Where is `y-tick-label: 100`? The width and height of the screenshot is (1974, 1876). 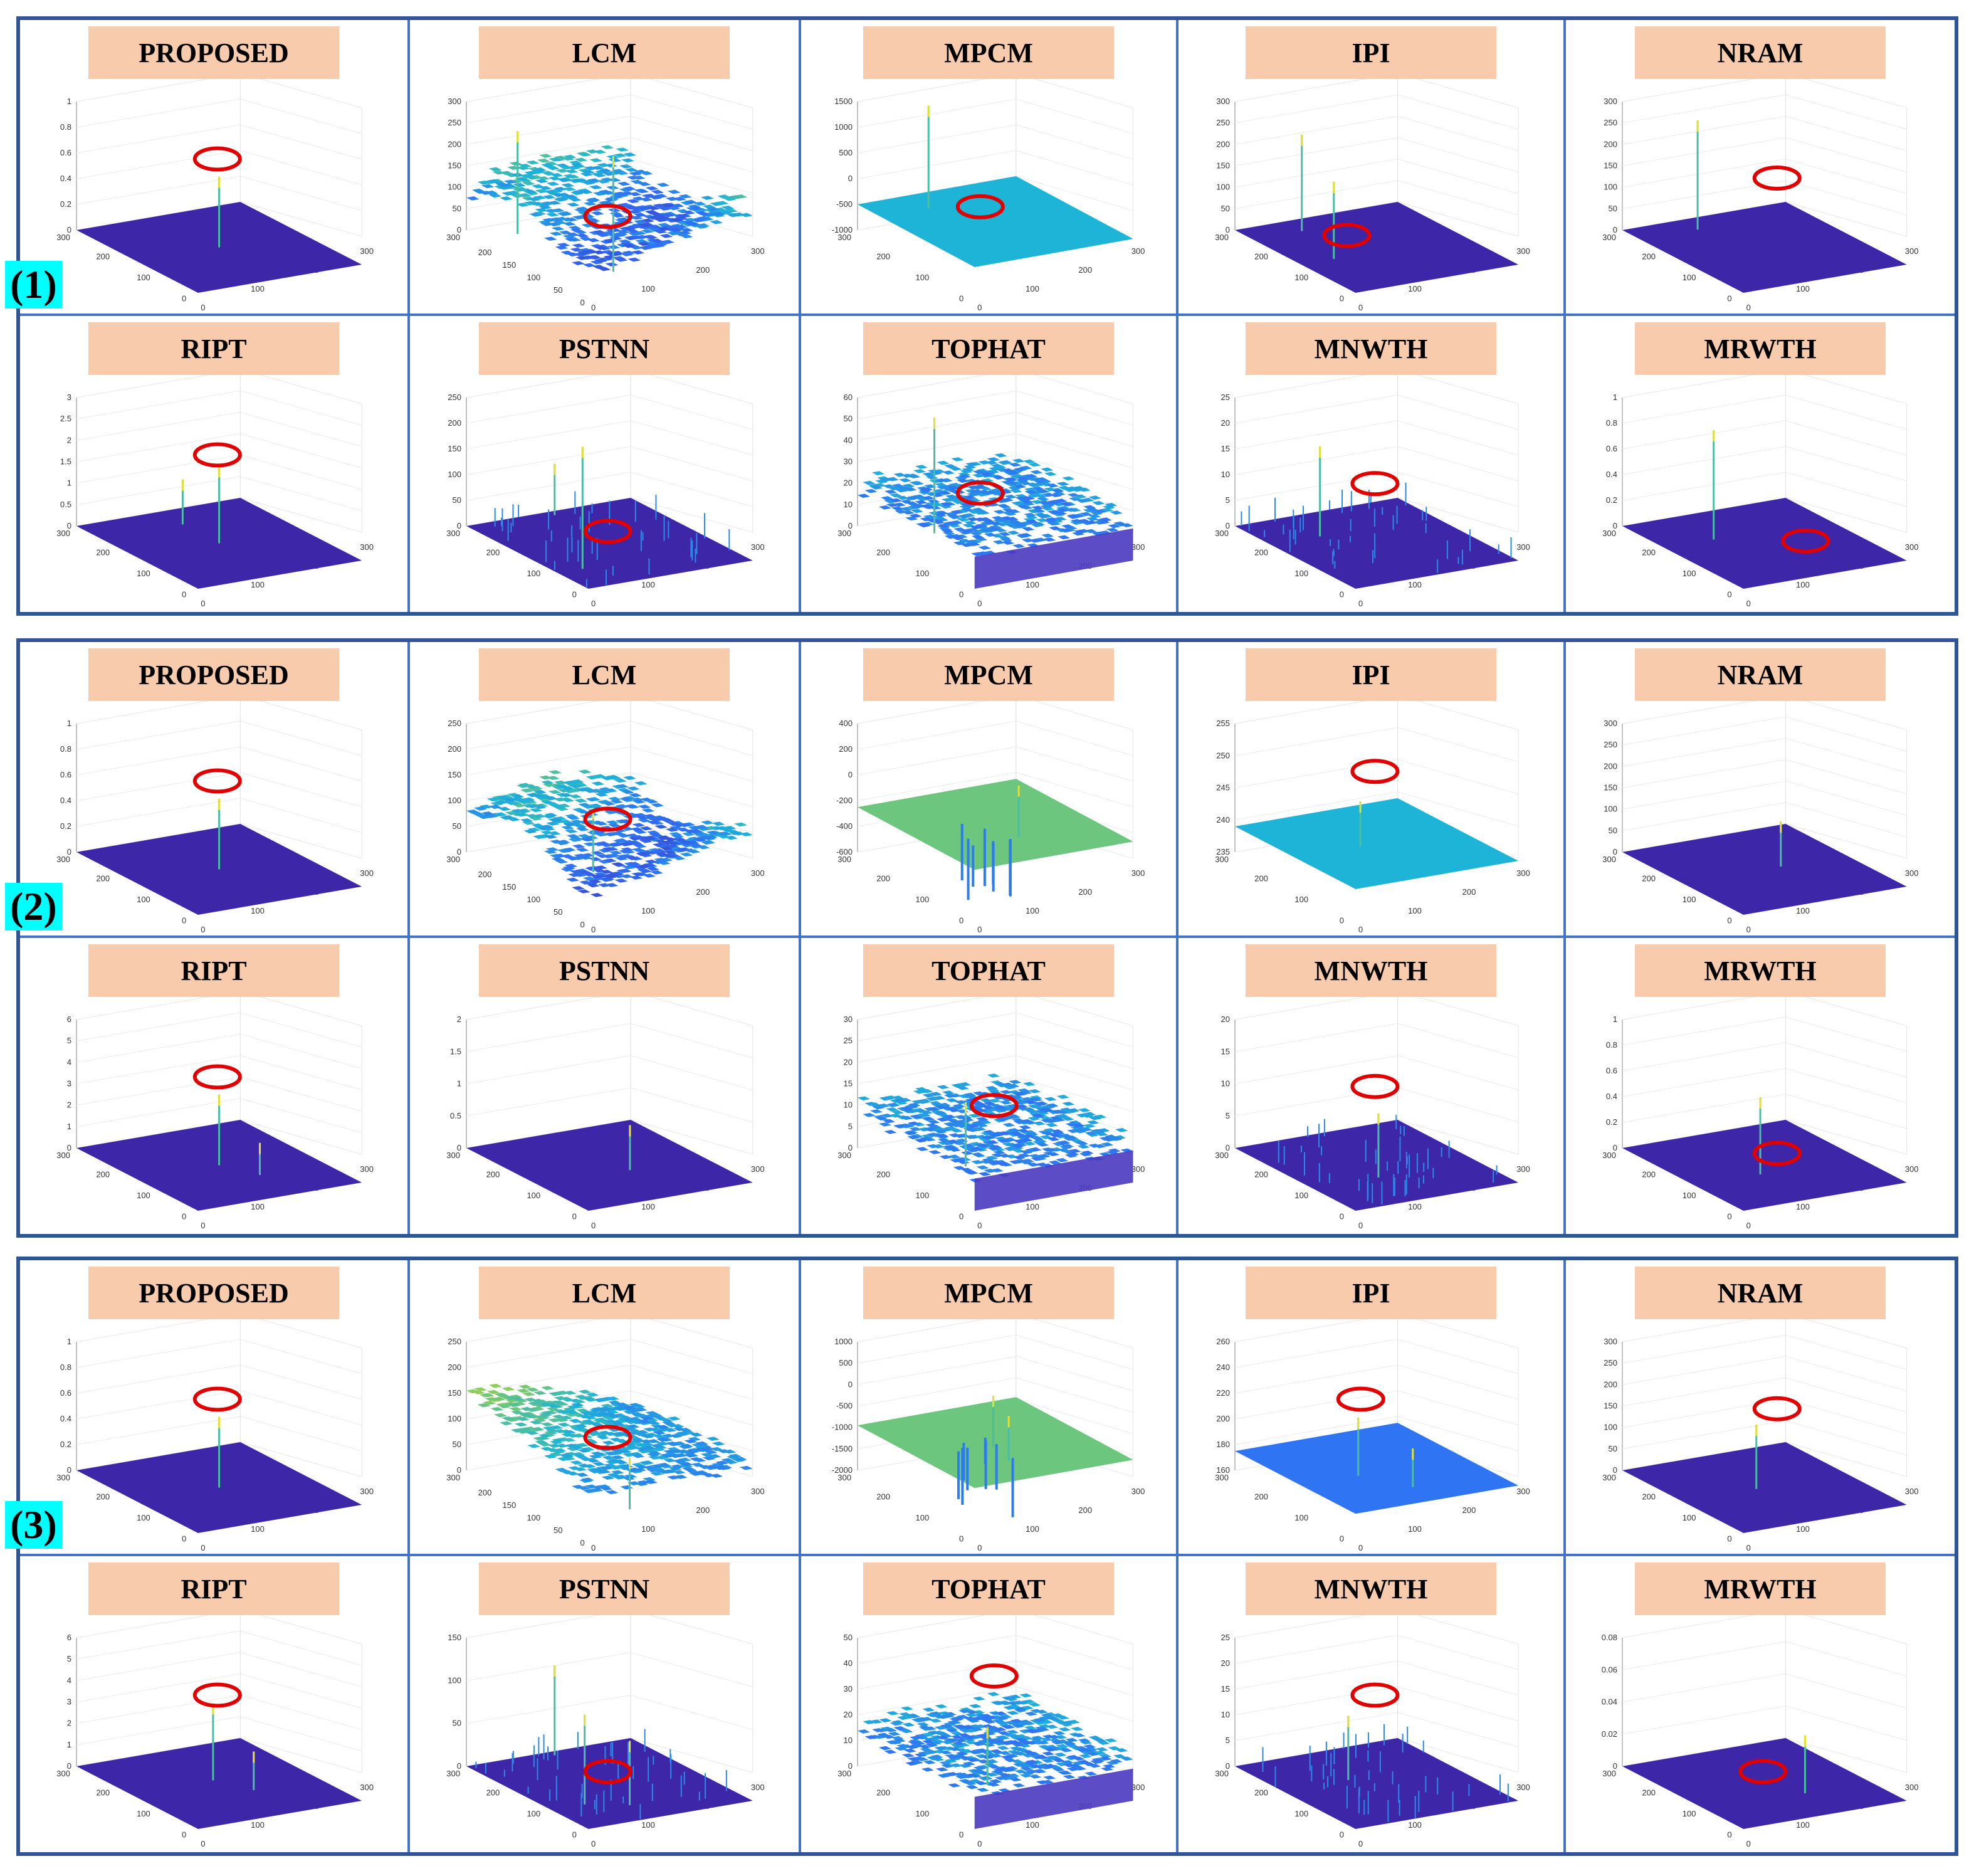 y-tick-label: 100 is located at coordinates (1301, 1195).